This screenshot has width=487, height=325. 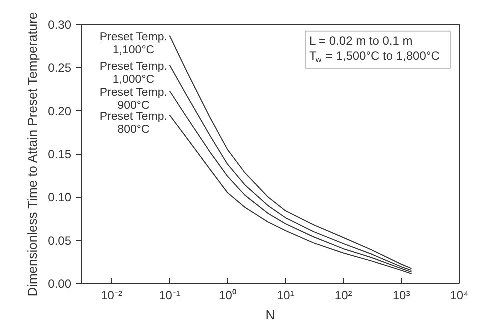 What do you see at coordinates (111, 295) in the screenshot?
I see `x-tick-label: 10⁻²` at bounding box center [111, 295].